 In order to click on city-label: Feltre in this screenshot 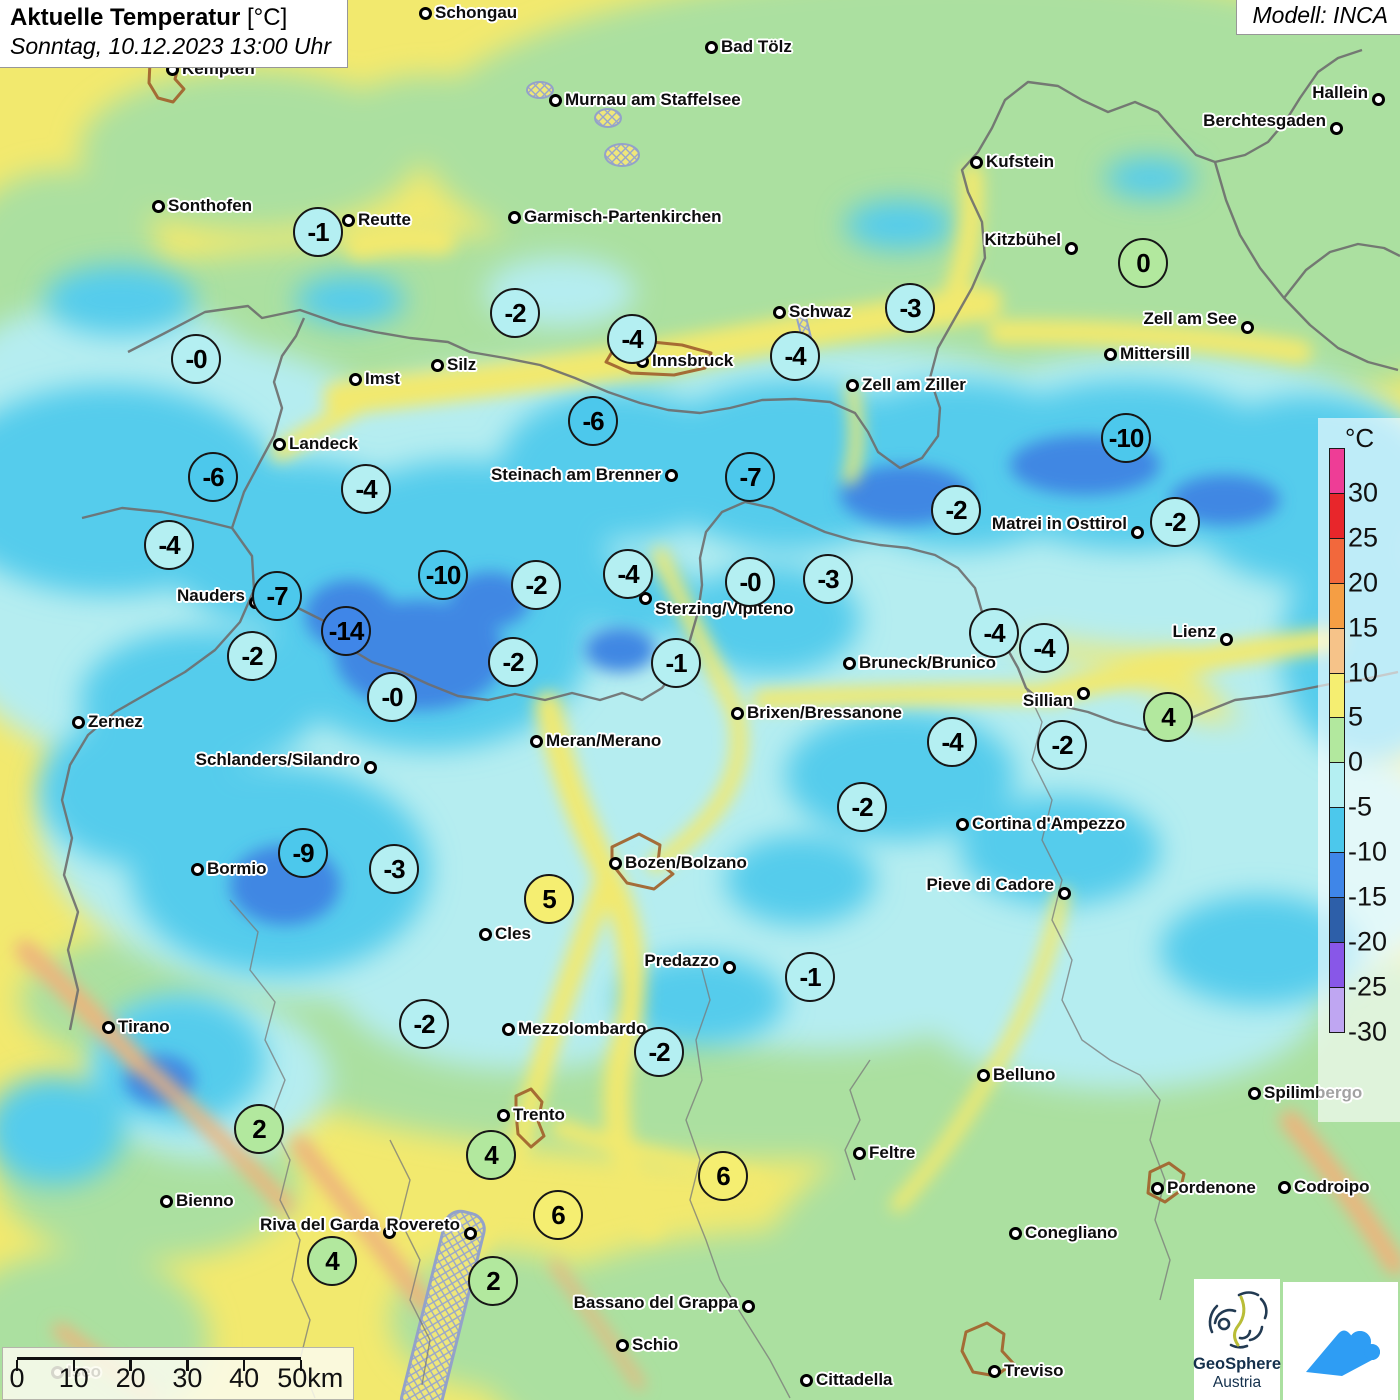, I will do `click(892, 1152)`.